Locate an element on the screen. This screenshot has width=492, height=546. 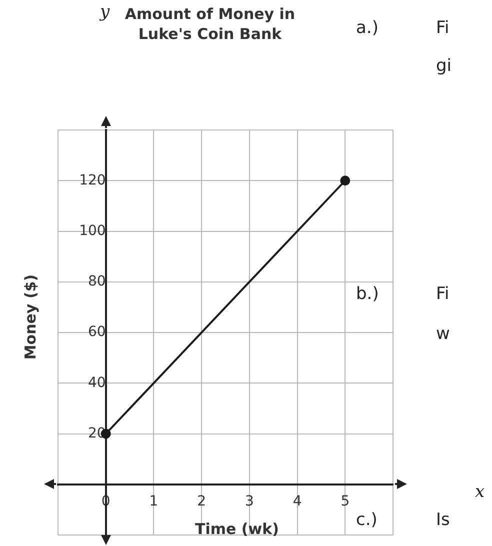
y-tick-label: 80 is located at coordinates (97, 282).